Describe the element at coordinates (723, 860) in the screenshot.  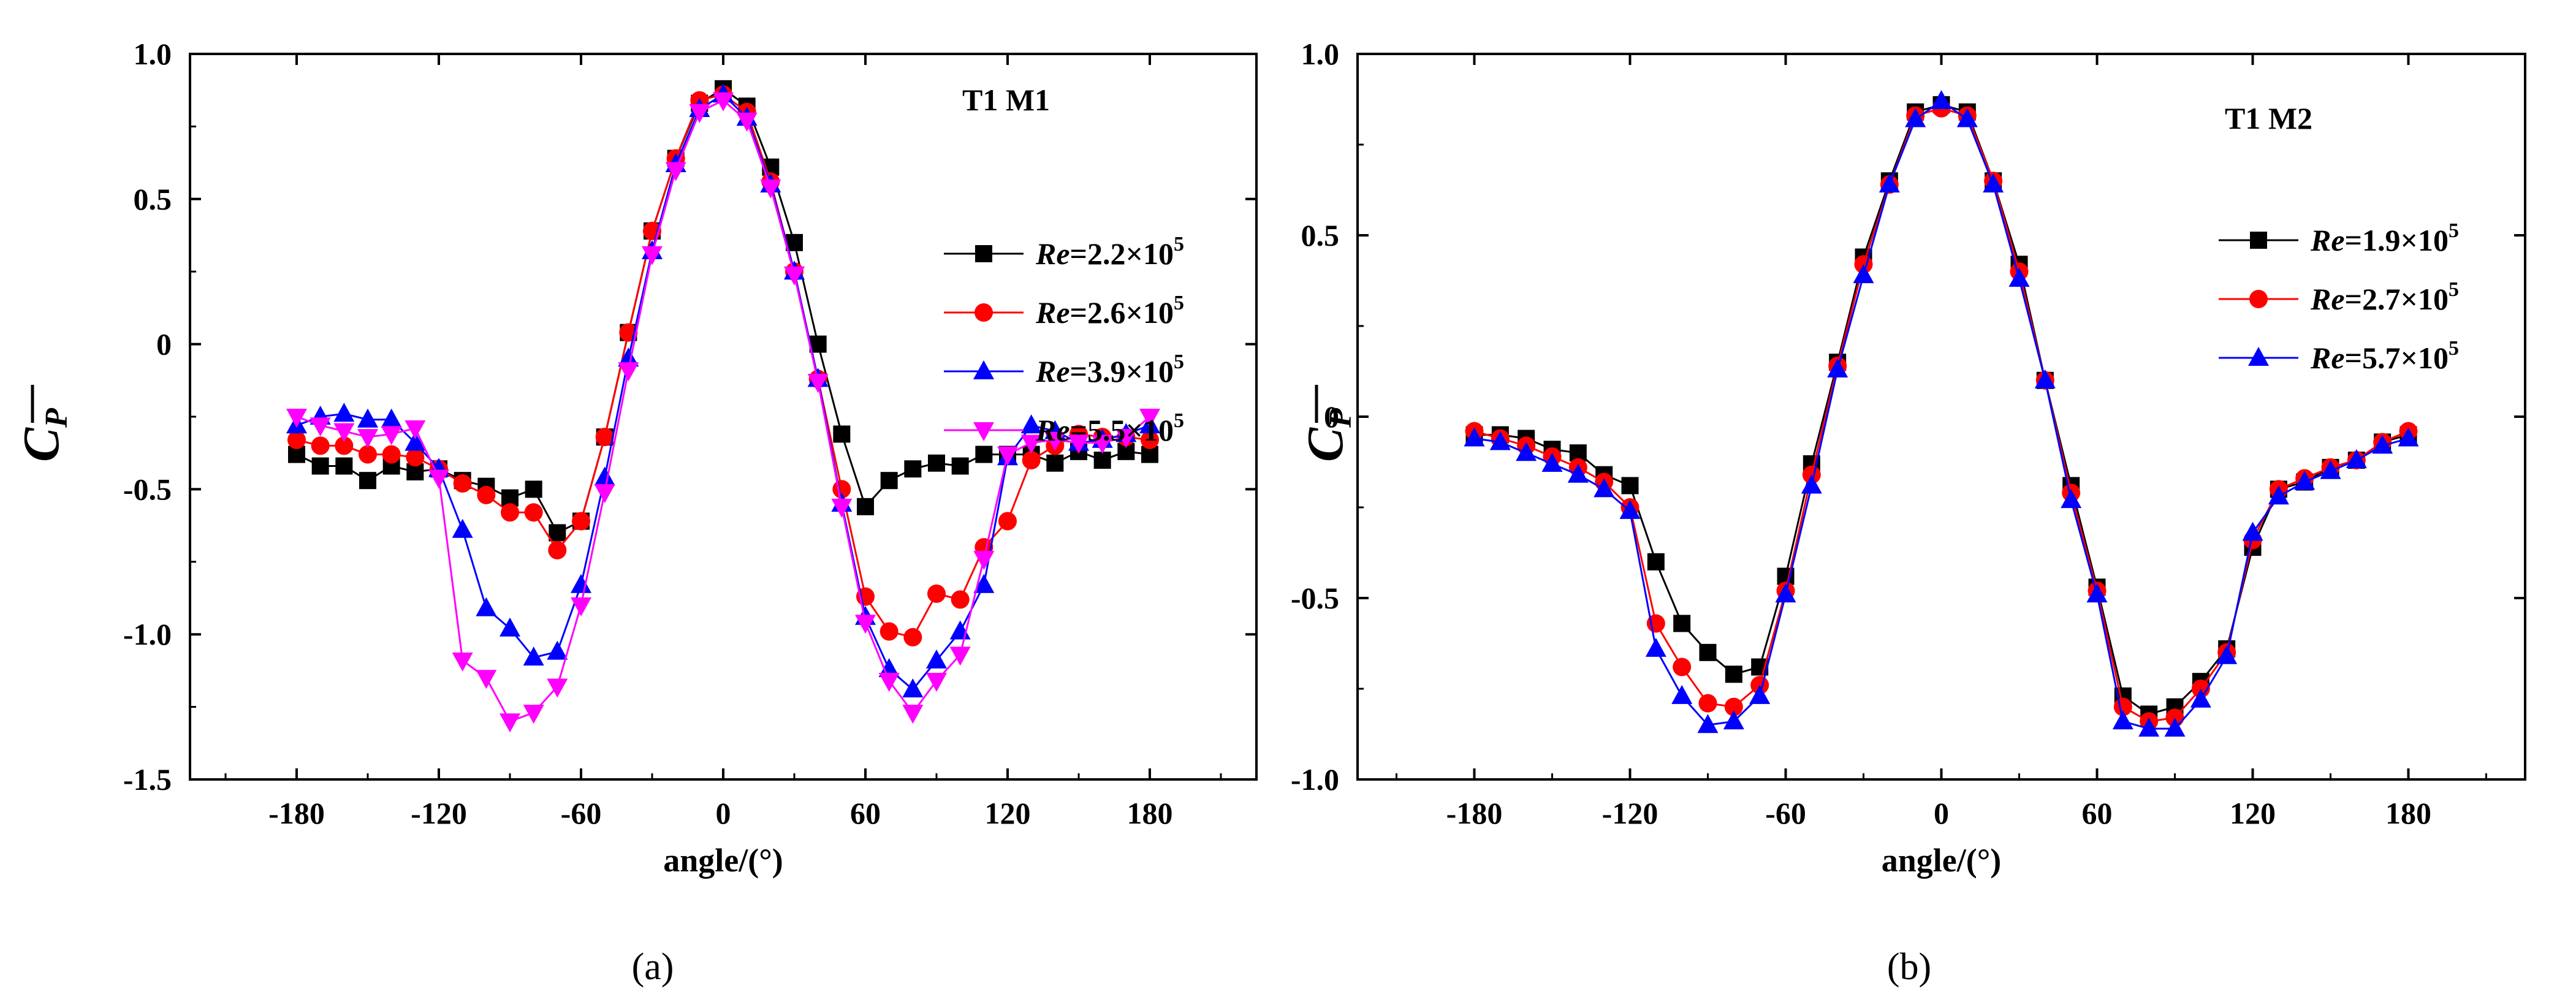
I see `x-axis-label: angle/(°)` at that location.